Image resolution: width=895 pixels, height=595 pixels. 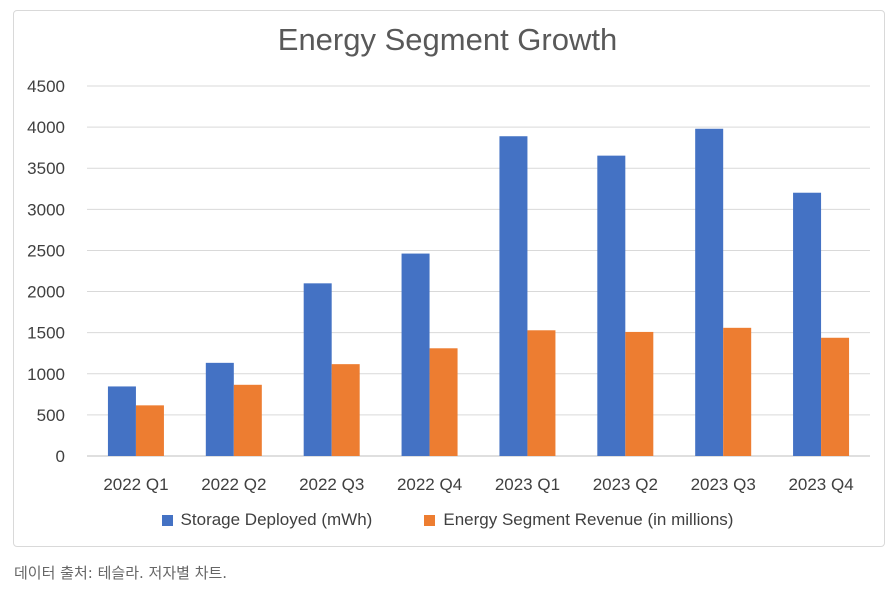 What do you see at coordinates (820, 484) in the screenshot?
I see `x-tick-label: 2023 Q4` at bounding box center [820, 484].